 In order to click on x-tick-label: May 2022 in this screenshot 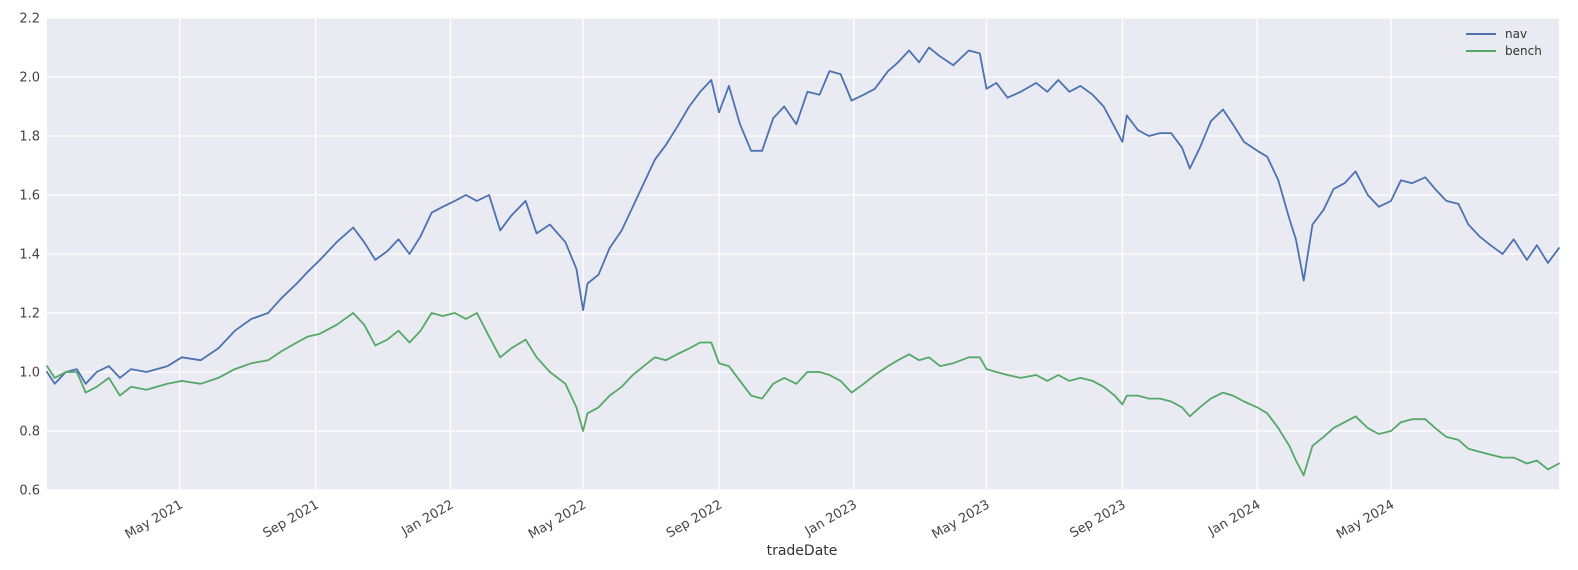, I will do `click(557, 519)`.